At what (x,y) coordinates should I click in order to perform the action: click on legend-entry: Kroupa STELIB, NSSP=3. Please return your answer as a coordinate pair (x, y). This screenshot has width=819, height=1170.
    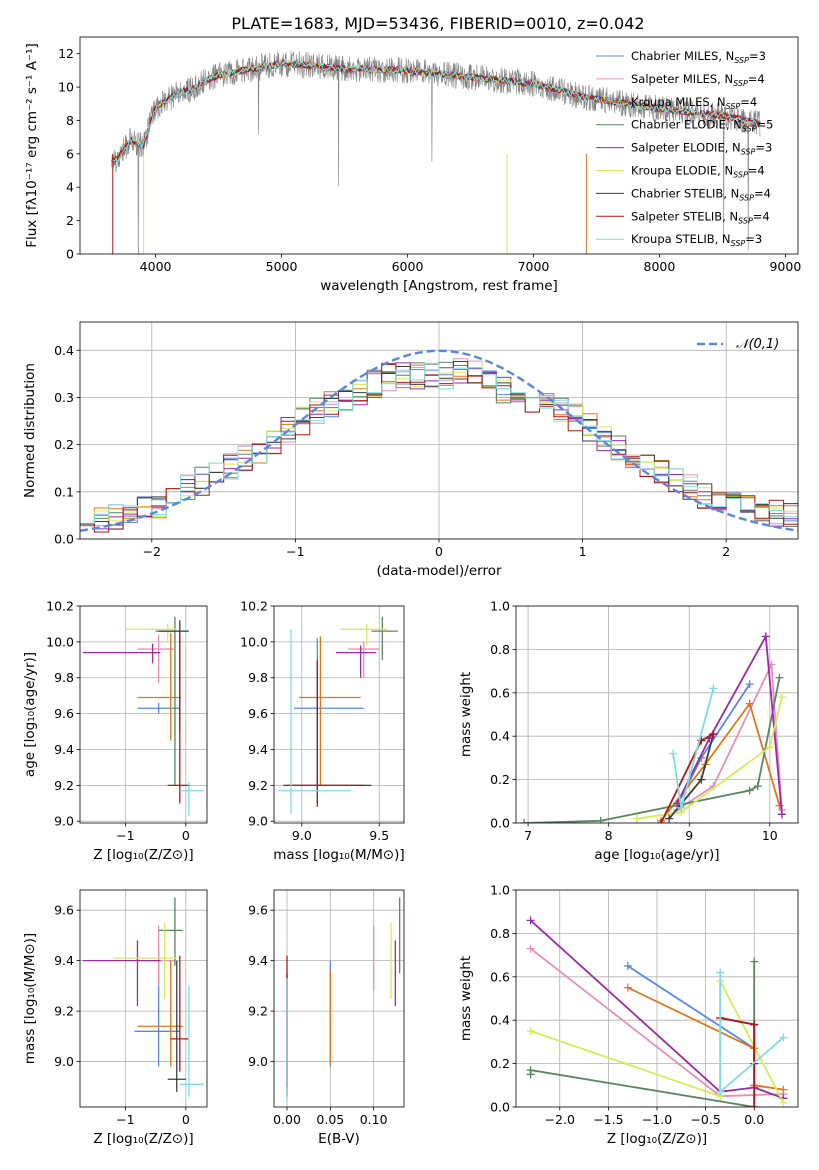
    Looking at the image, I should click on (696, 240).